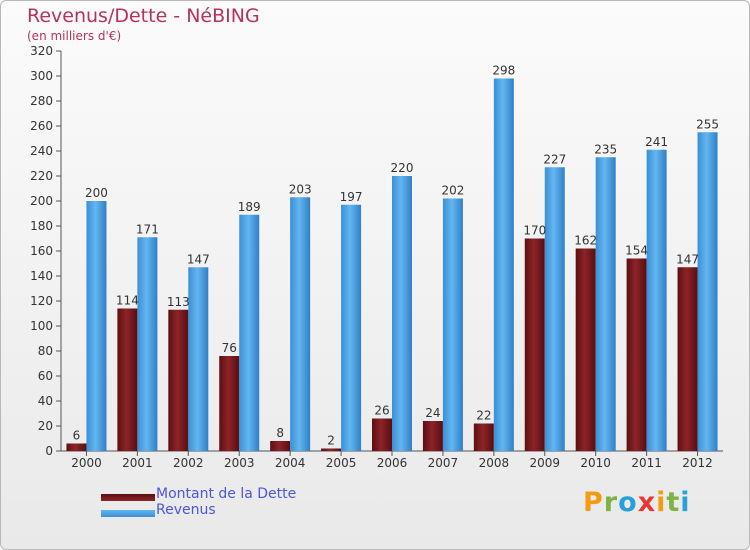 The image size is (750, 550). What do you see at coordinates (280, 433) in the screenshot?
I see `data-label-debt: 8` at bounding box center [280, 433].